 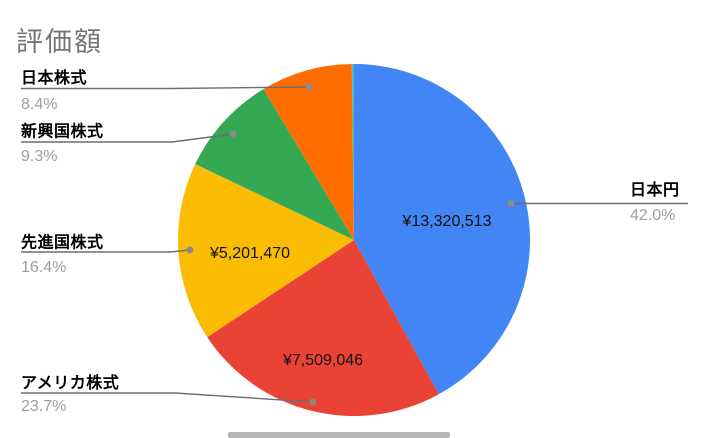 What do you see at coordinates (652, 215) in the screenshot?
I see `slice-percent-japanese-yen: 42.0%` at bounding box center [652, 215].